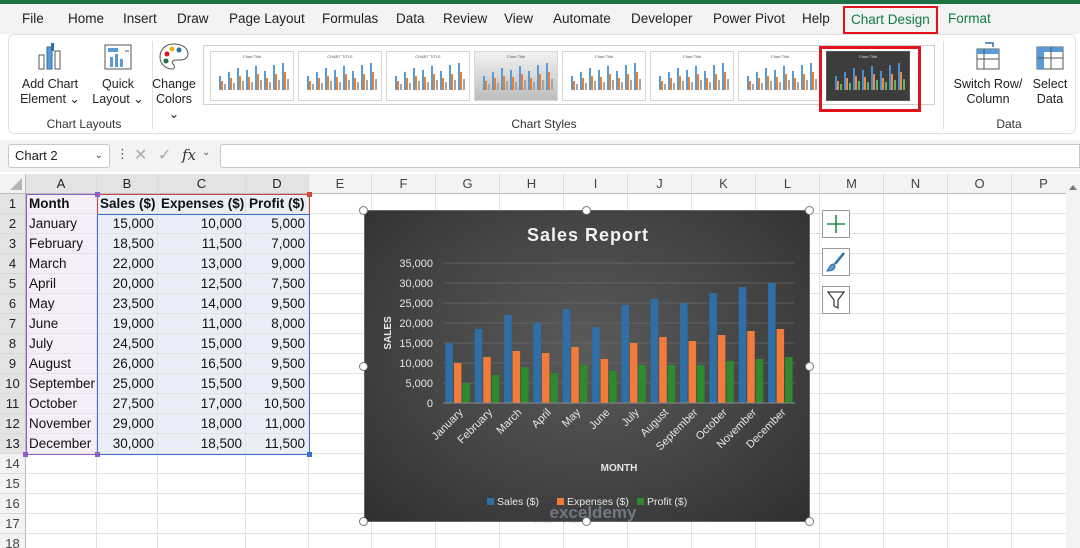 This screenshot has width=1080, height=548. Describe the element at coordinates (980, 264) in the screenshot. I see `cell-o4` at that location.